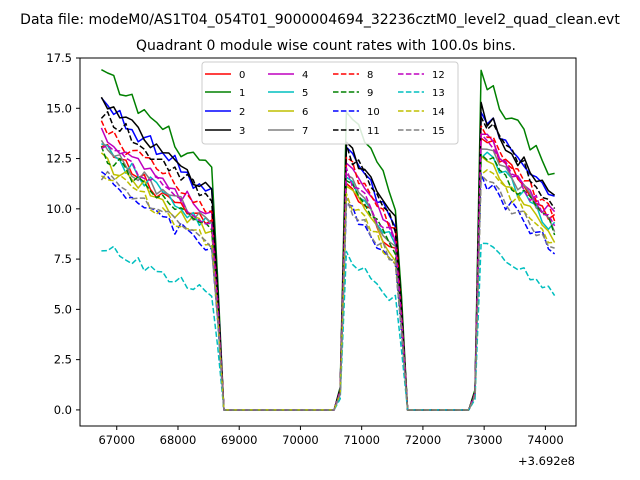 The height and width of the screenshot is (480, 640). Describe the element at coordinates (438, 75) in the screenshot. I see `legend-label-12: 12` at that location.